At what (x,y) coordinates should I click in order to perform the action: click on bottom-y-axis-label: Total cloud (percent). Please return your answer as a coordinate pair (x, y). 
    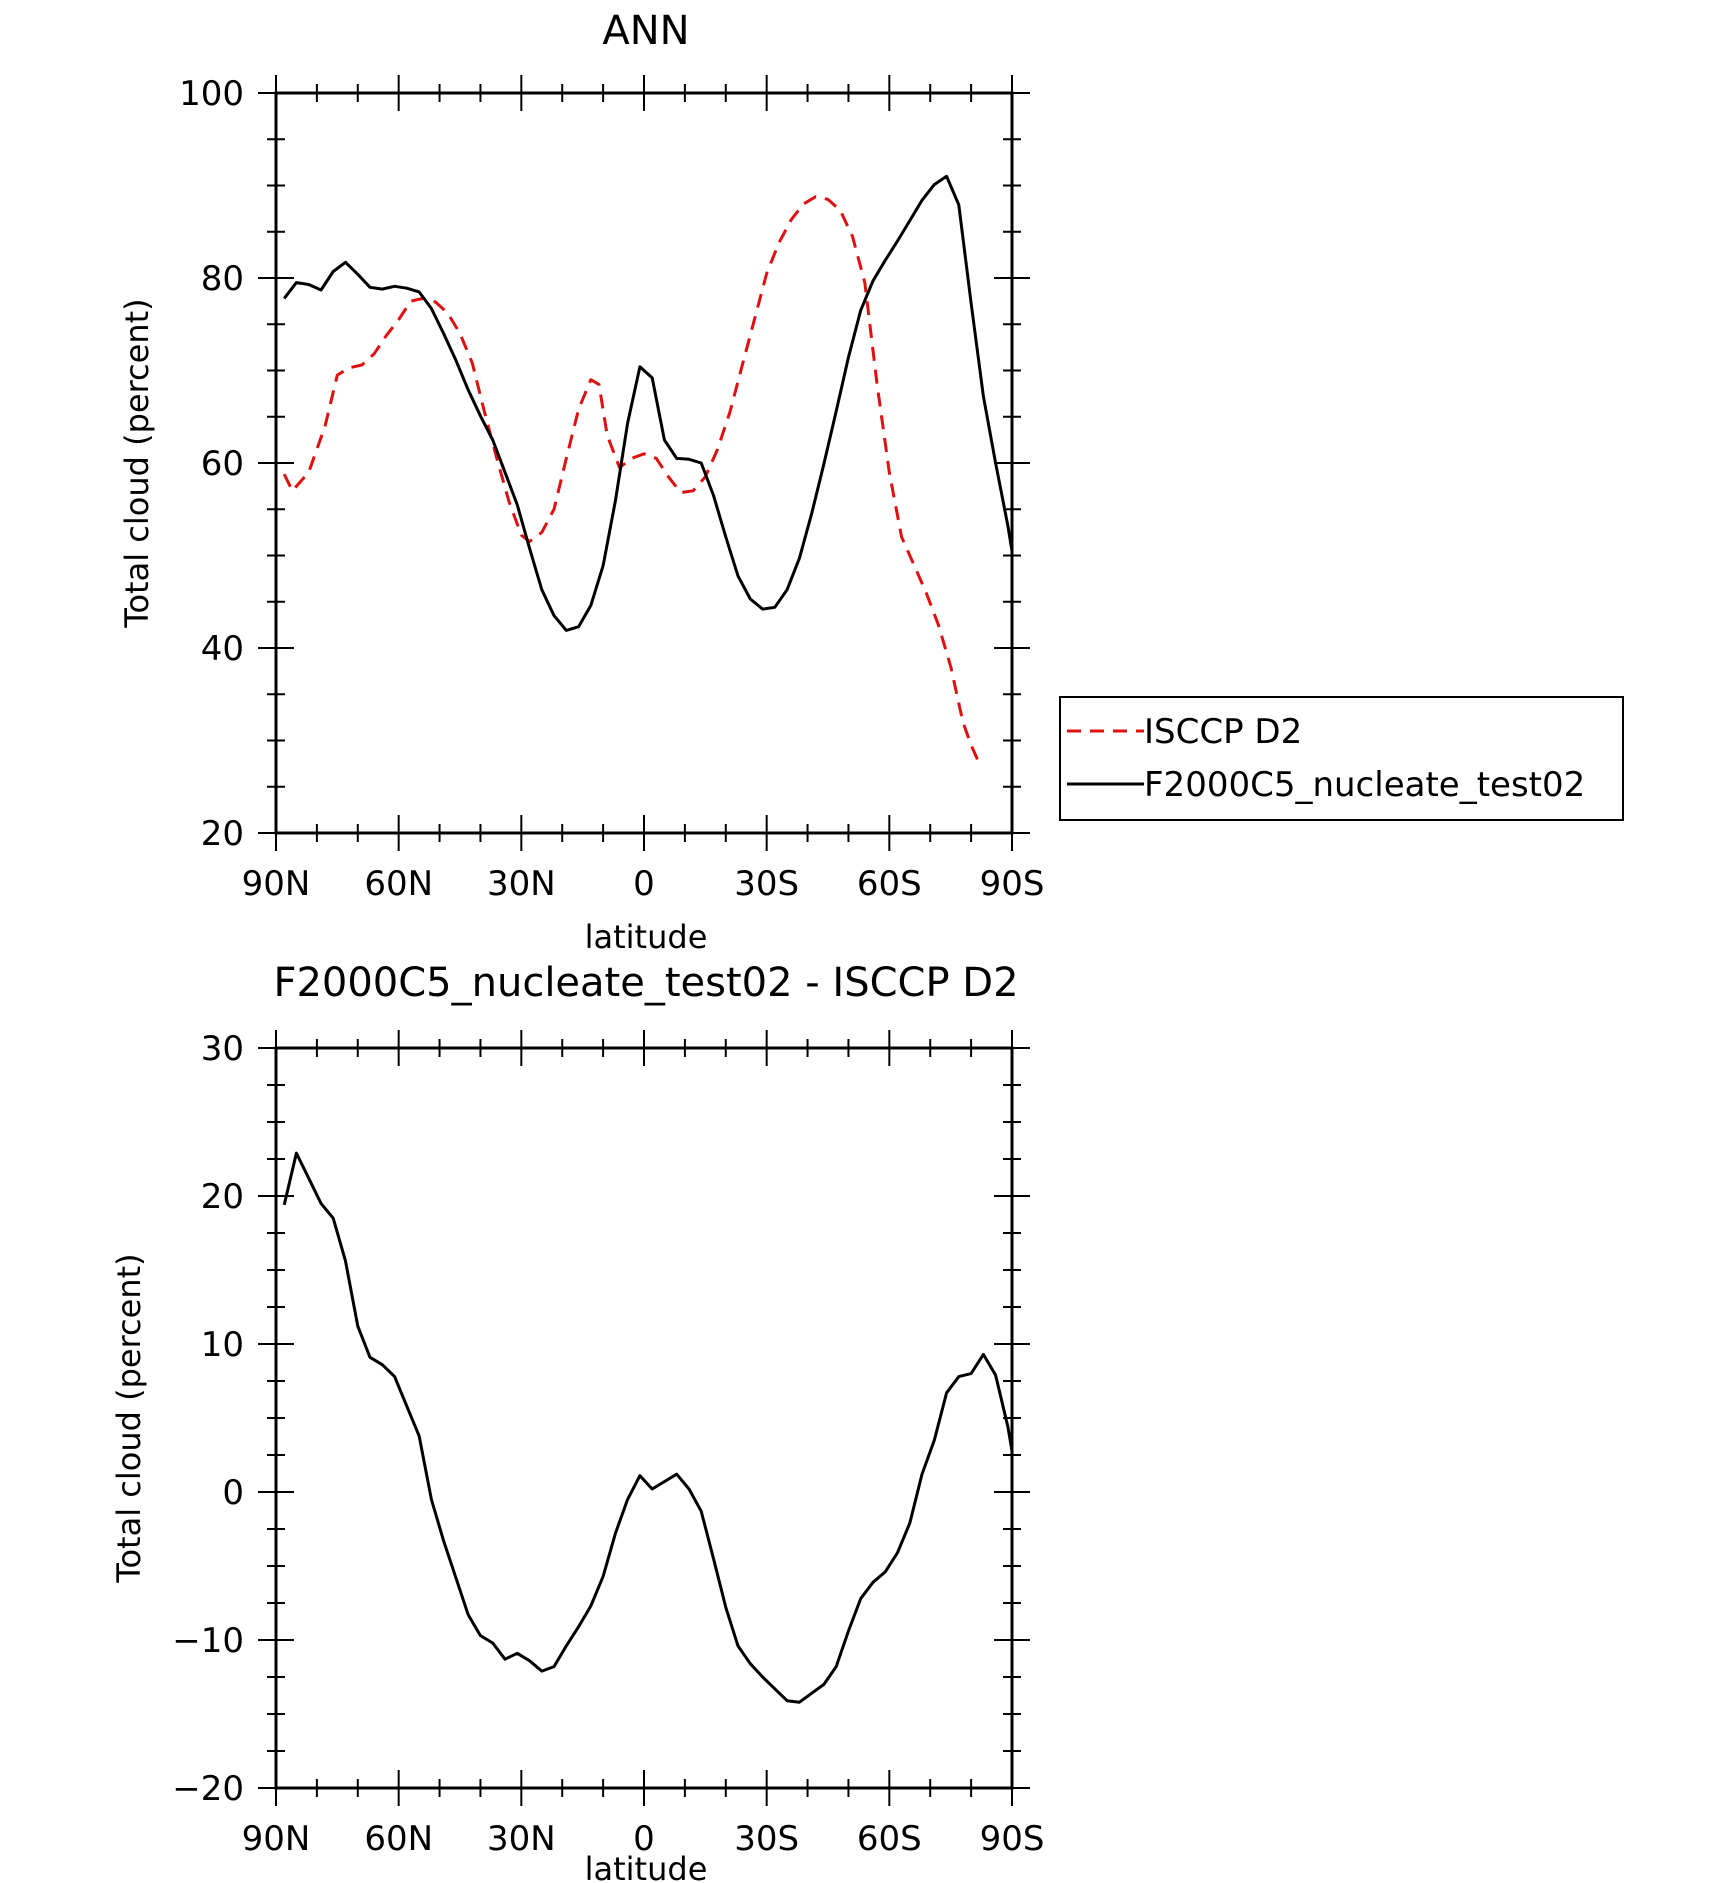
    Looking at the image, I should click on (129, 1418).